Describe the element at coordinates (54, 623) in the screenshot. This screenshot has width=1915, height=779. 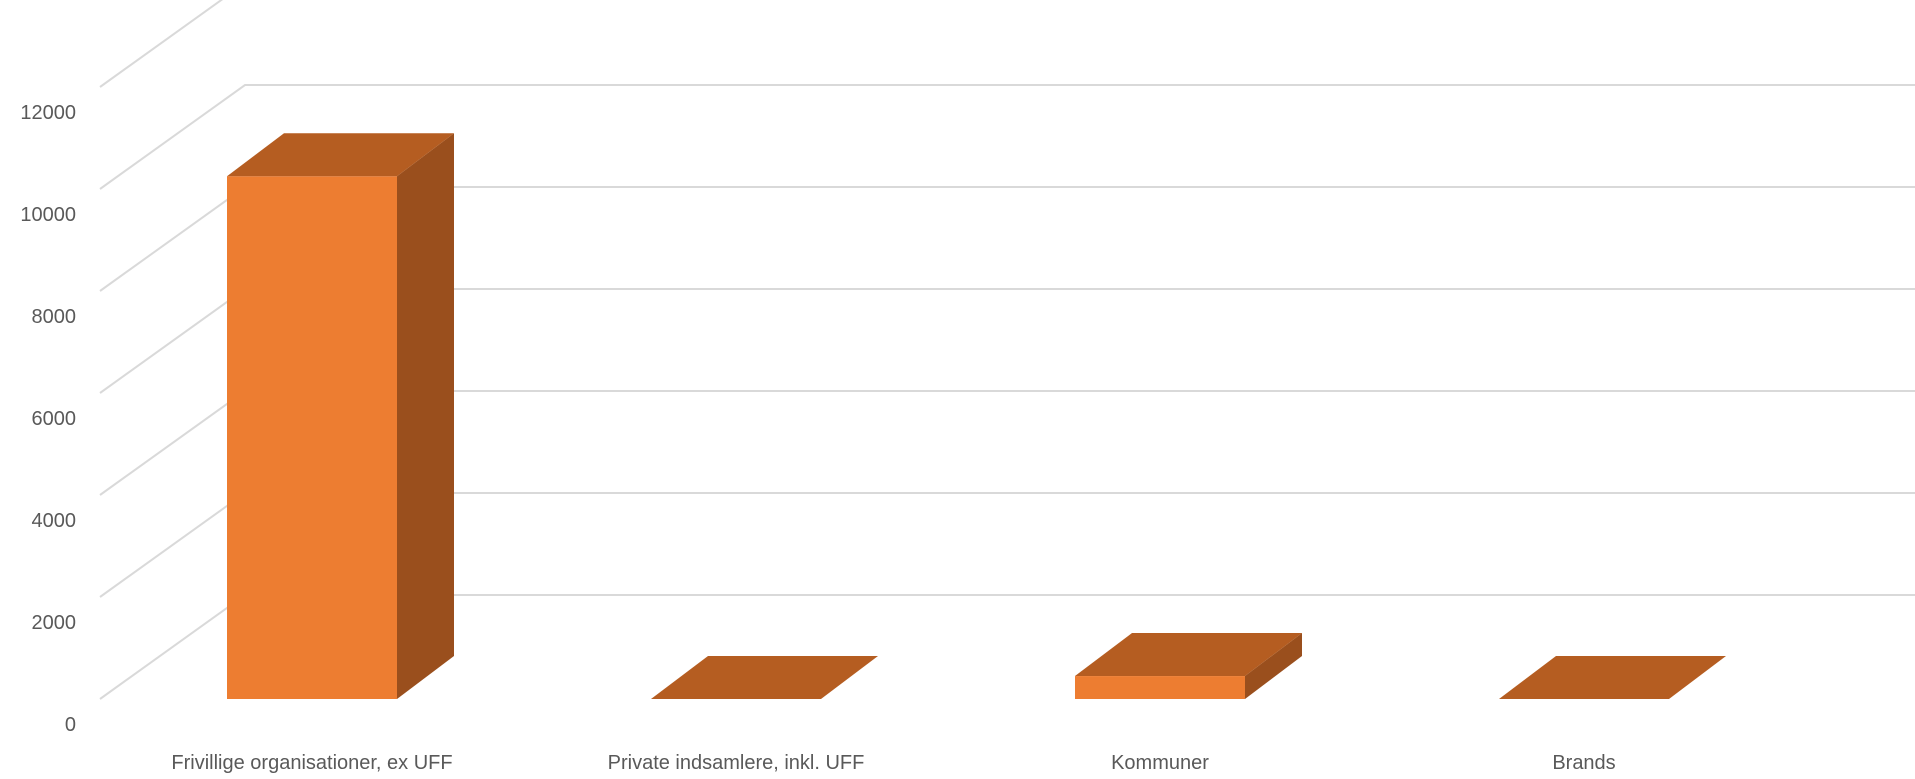
I see `y-tick-label: 2000` at that location.